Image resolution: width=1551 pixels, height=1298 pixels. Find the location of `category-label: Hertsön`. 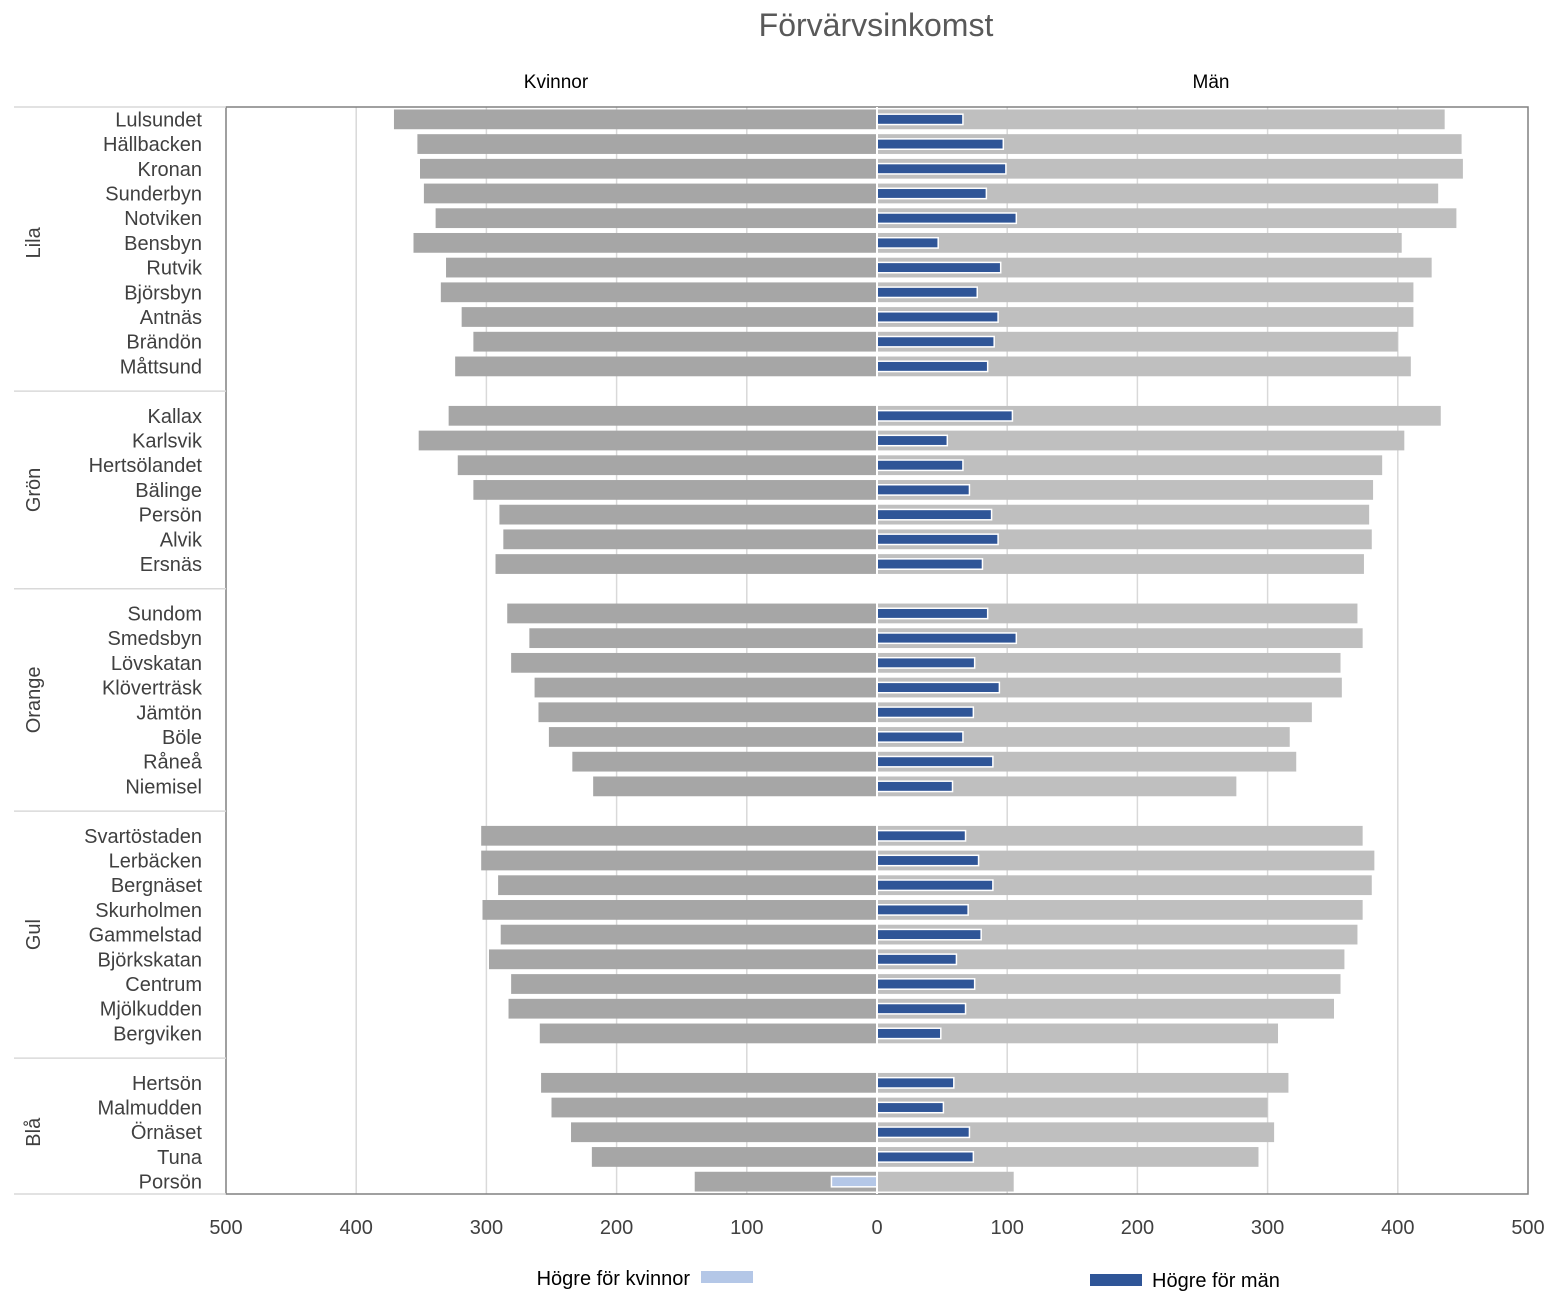

category-label: Hertsön is located at coordinates (167, 1084).